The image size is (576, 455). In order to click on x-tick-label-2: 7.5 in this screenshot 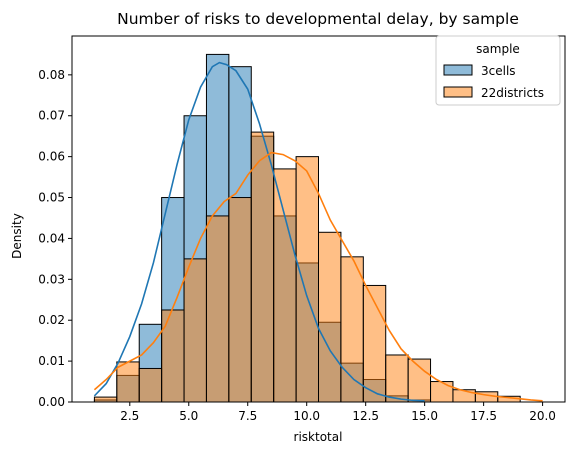, I will do `click(247, 416)`.